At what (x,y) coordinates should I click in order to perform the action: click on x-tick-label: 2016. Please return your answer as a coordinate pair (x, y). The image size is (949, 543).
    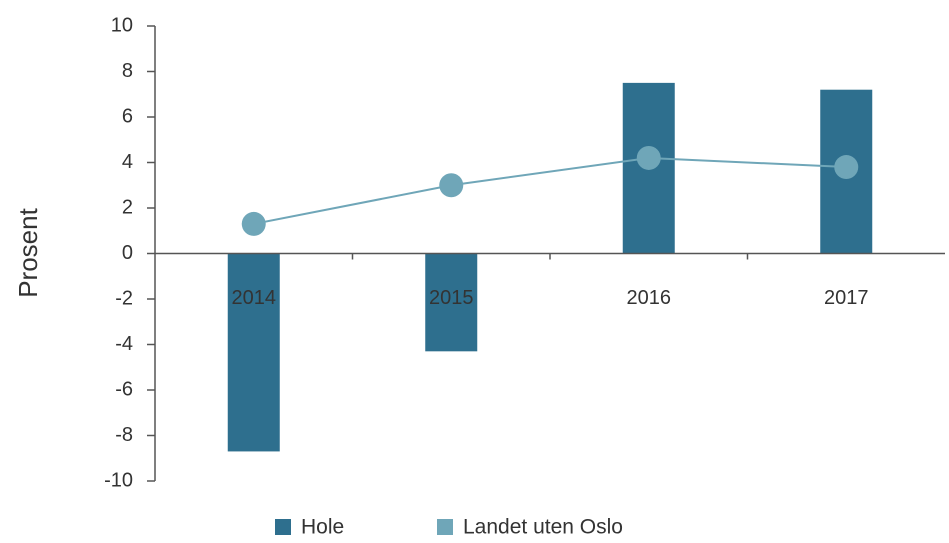
    Looking at the image, I should click on (649, 298).